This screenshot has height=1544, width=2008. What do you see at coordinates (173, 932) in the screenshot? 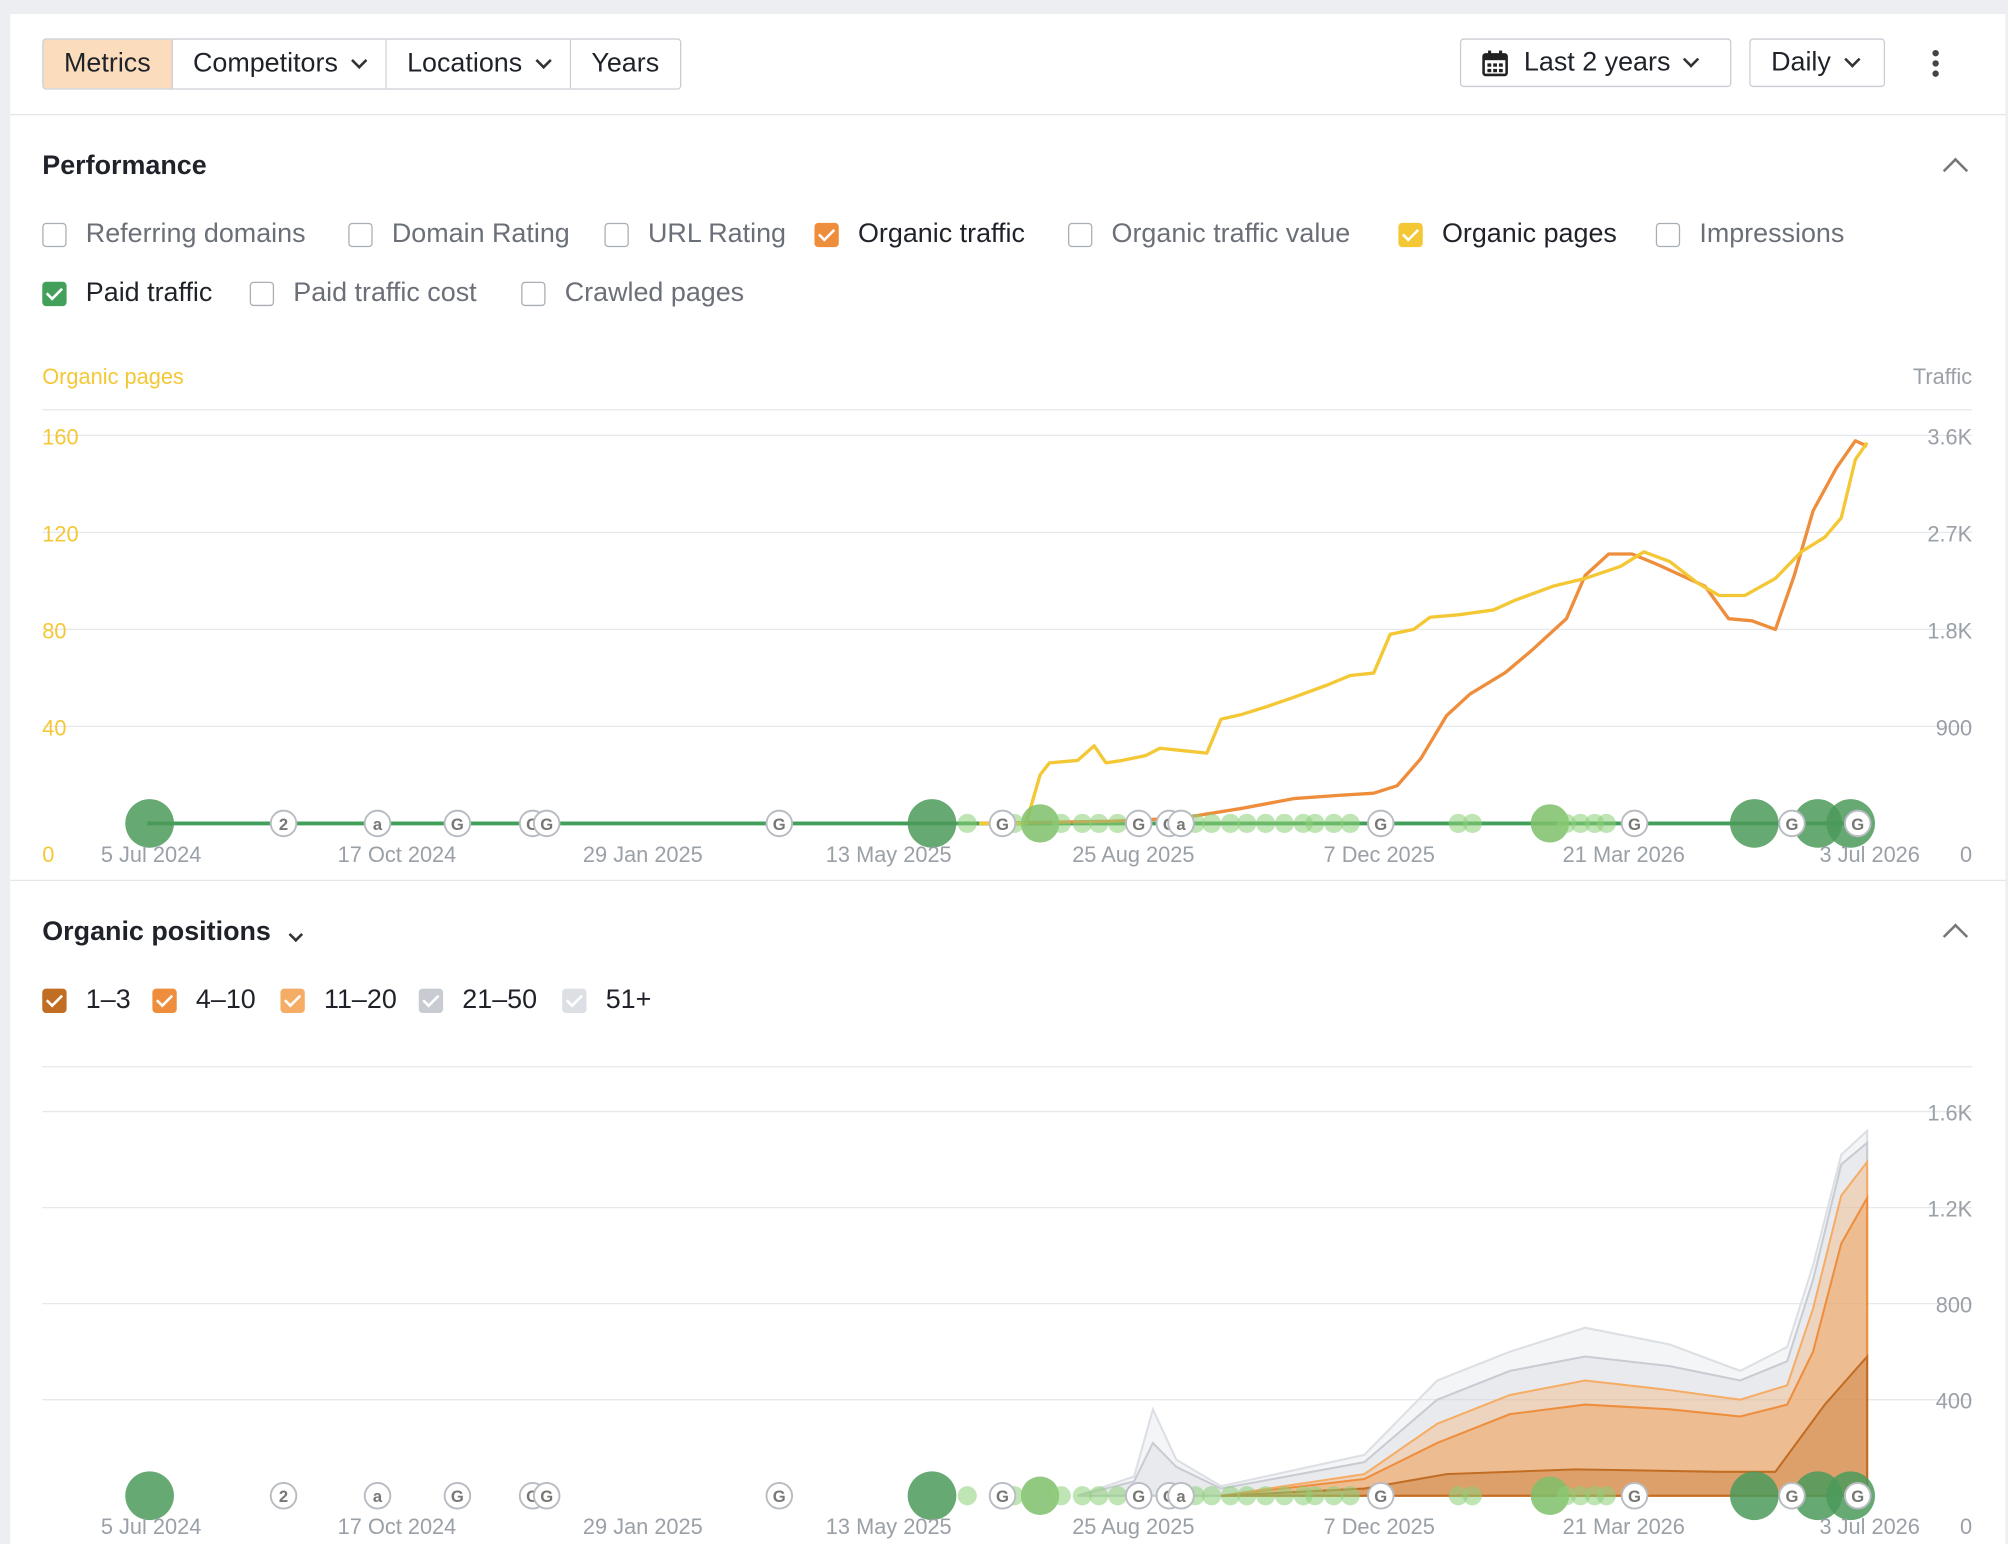
I see `organic-positions-title: Organic positions` at bounding box center [173, 932].